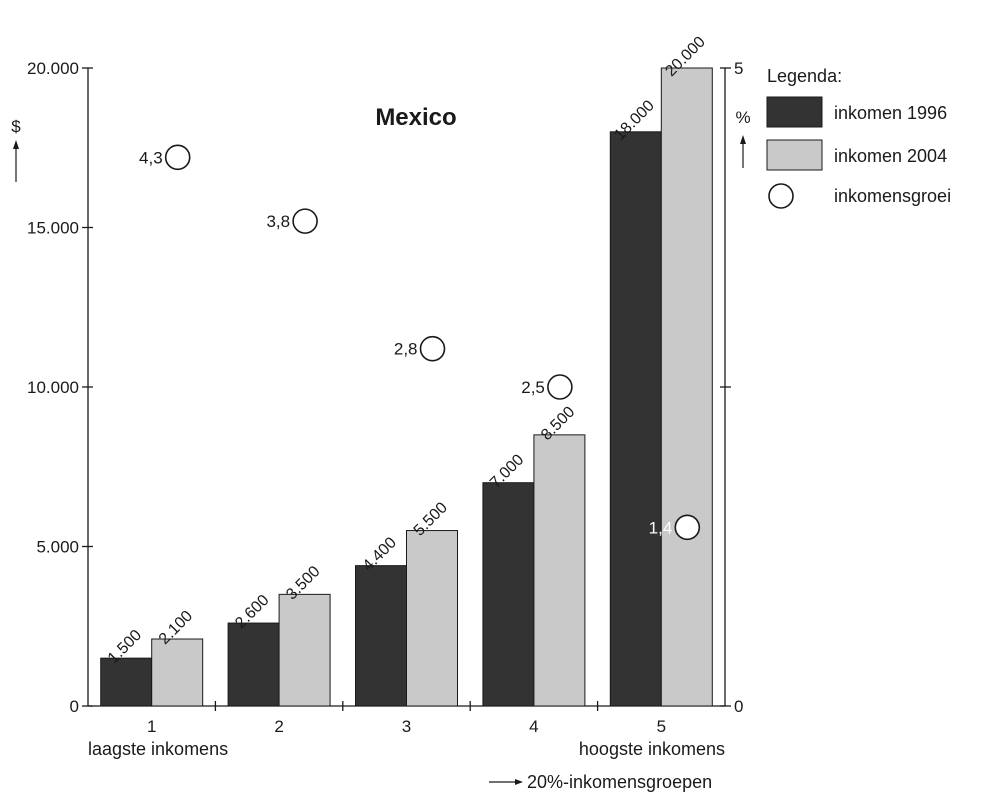 This screenshot has width=983, height=797. What do you see at coordinates (406, 726) in the screenshot?
I see `x-tick-label: 3` at bounding box center [406, 726].